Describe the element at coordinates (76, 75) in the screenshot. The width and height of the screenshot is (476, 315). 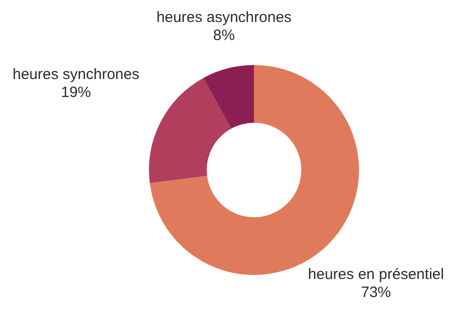
I see `slice-label: heures synchrones` at that location.